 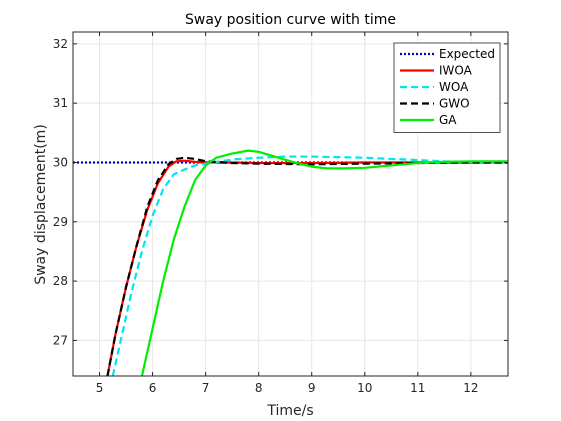 I want to click on legend: Expected IWOA WOA GWO GA, so click(x=447, y=87).